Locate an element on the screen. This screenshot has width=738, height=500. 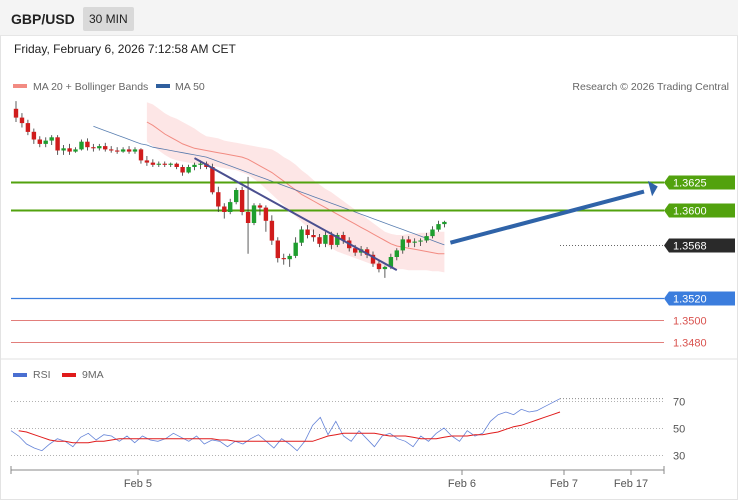
ma50-legend-label: MA 50 is located at coordinates (190, 87).